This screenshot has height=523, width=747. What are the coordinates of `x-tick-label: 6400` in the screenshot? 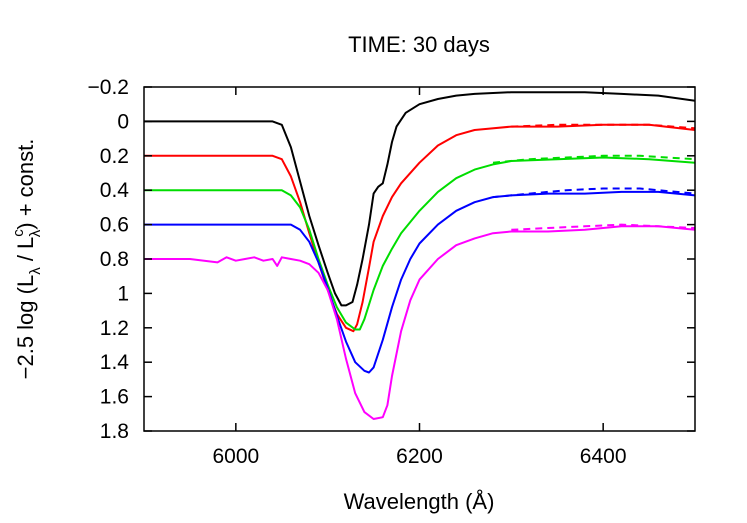 It's located at (603, 456).